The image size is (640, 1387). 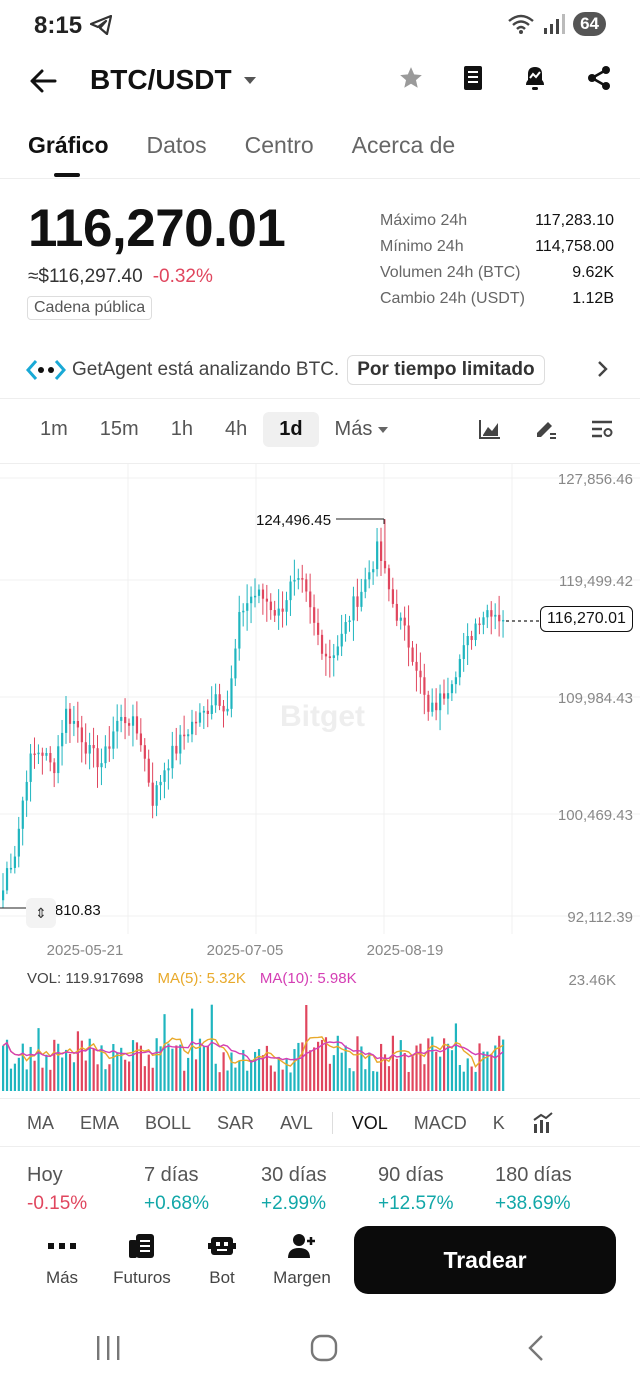 I want to click on interval-4h: 4h, so click(x=236, y=429).